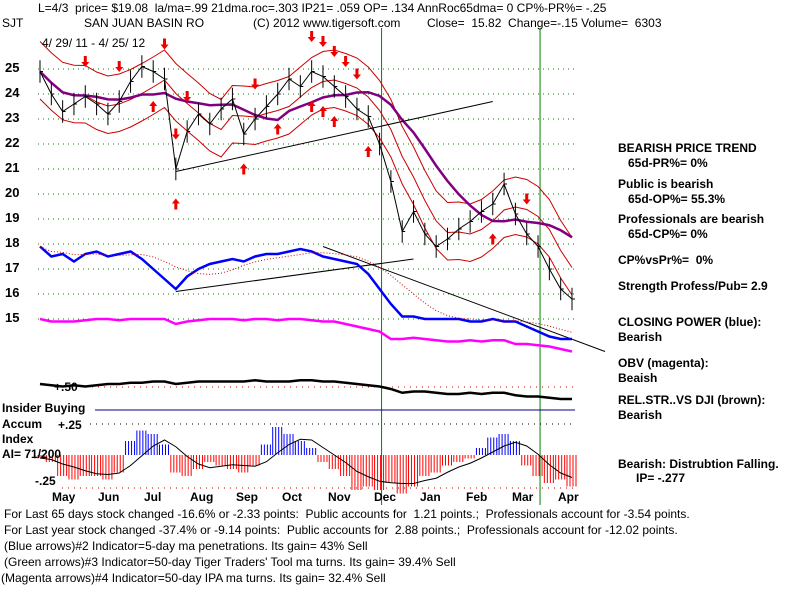 Image resolution: width=800 pixels, height=600 pixels. I want to click on x-tick-label: Mar, so click(523, 497).